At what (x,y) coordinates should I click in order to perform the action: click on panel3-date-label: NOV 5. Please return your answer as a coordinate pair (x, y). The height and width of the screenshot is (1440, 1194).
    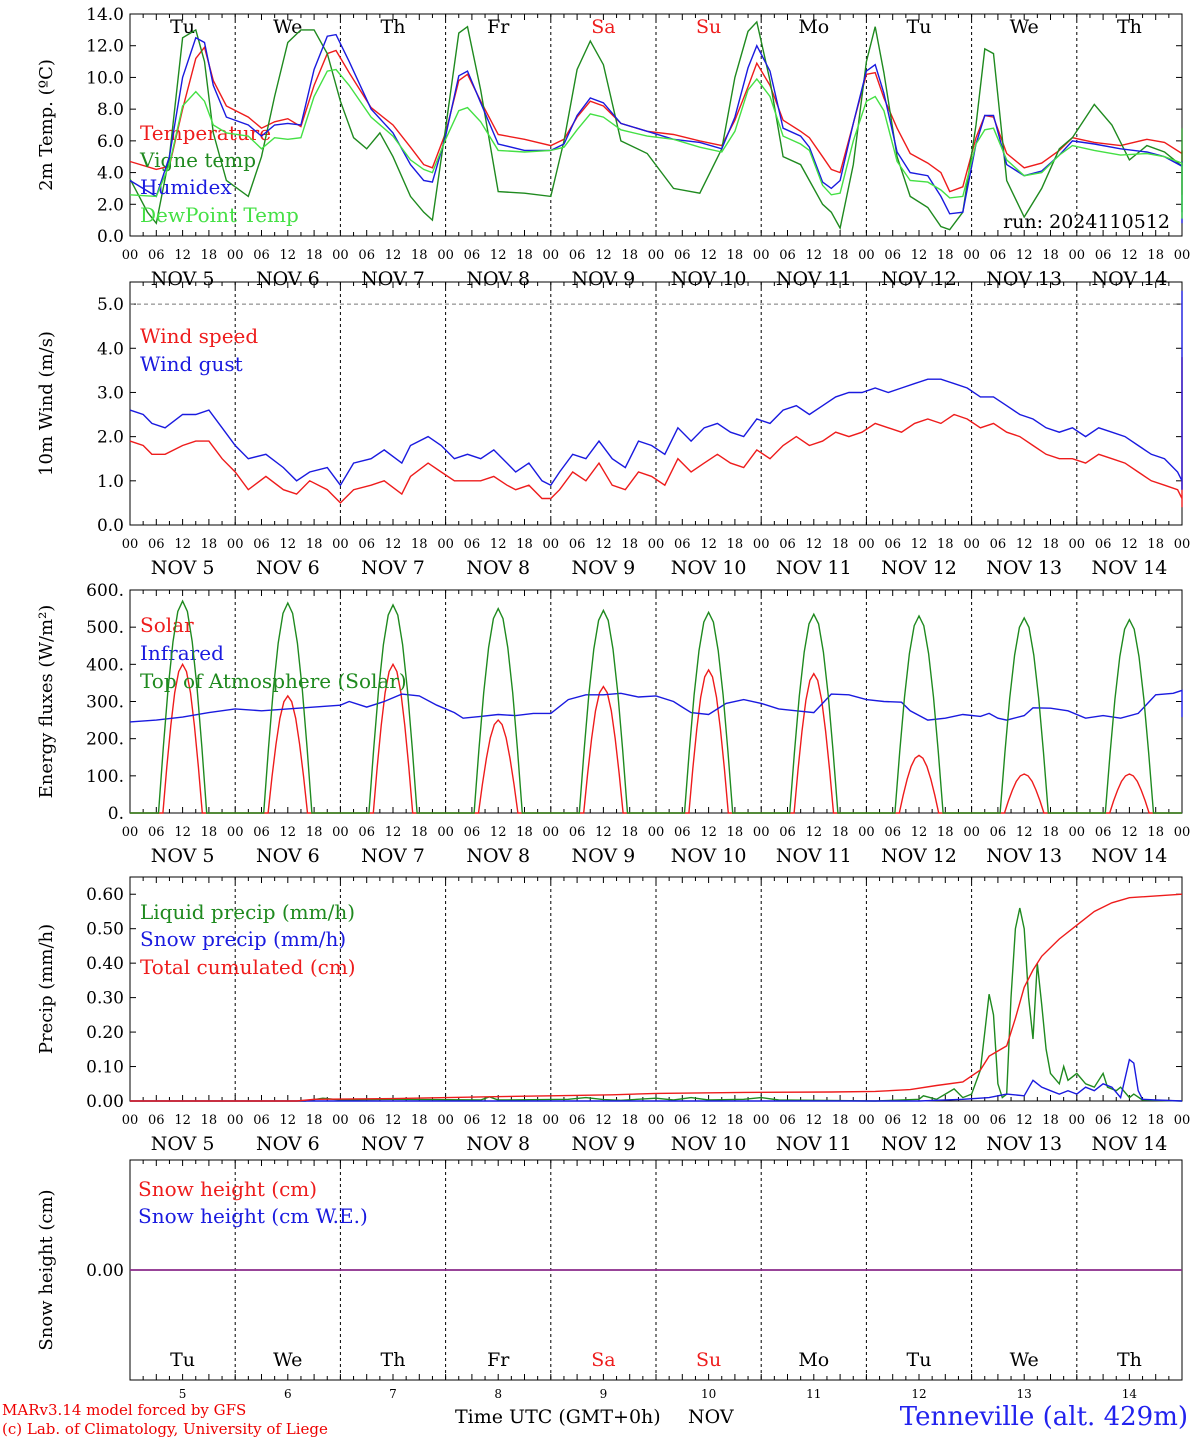
    Looking at the image, I should click on (183, 856).